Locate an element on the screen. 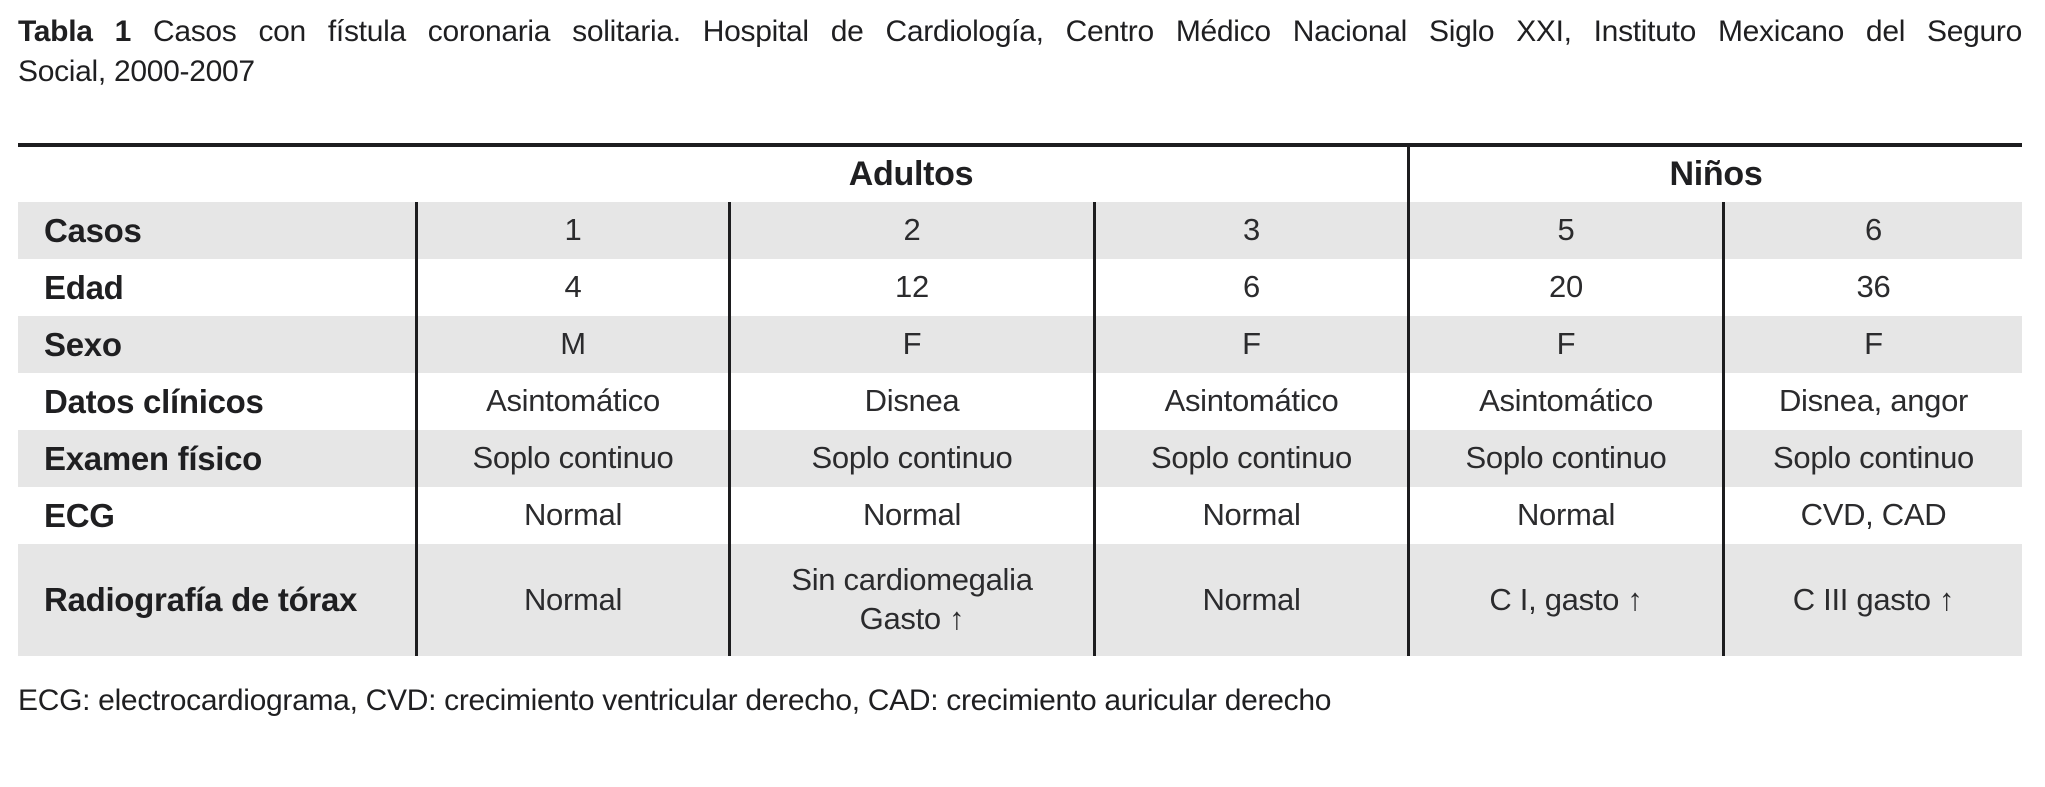 The image size is (2045, 787). table-group-header-row: Adultos Niños is located at coordinates (1020, 174).